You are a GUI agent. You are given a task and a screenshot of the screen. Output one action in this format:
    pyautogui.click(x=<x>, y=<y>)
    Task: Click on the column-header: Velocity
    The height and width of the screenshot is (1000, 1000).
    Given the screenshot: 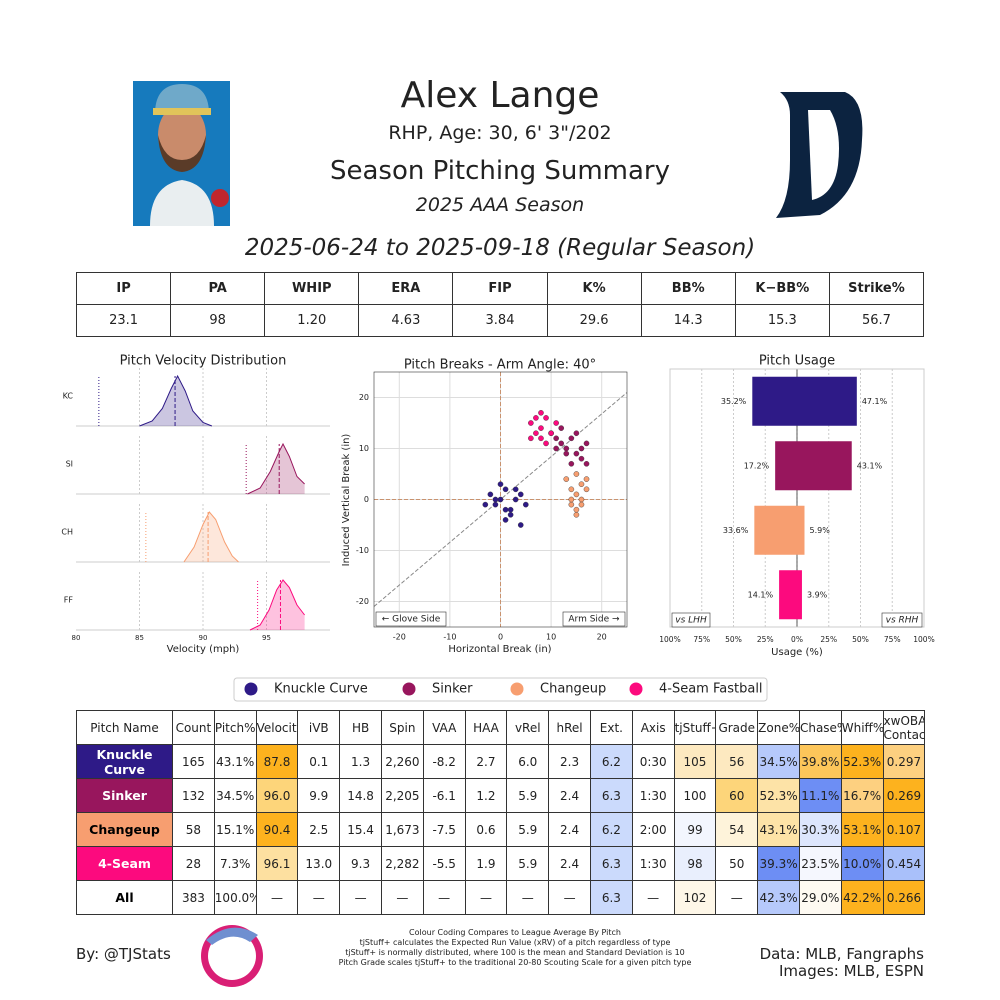 What is the action you would take?
    pyautogui.click(x=277, y=727)
    